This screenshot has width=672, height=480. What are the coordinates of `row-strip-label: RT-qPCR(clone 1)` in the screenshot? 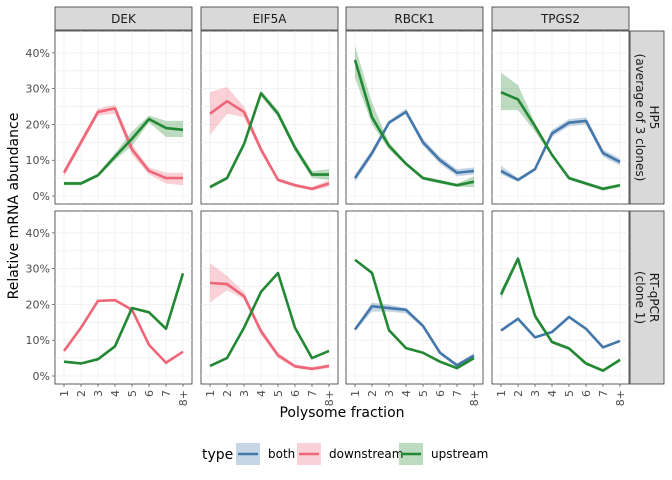 It's located at (647, 297).